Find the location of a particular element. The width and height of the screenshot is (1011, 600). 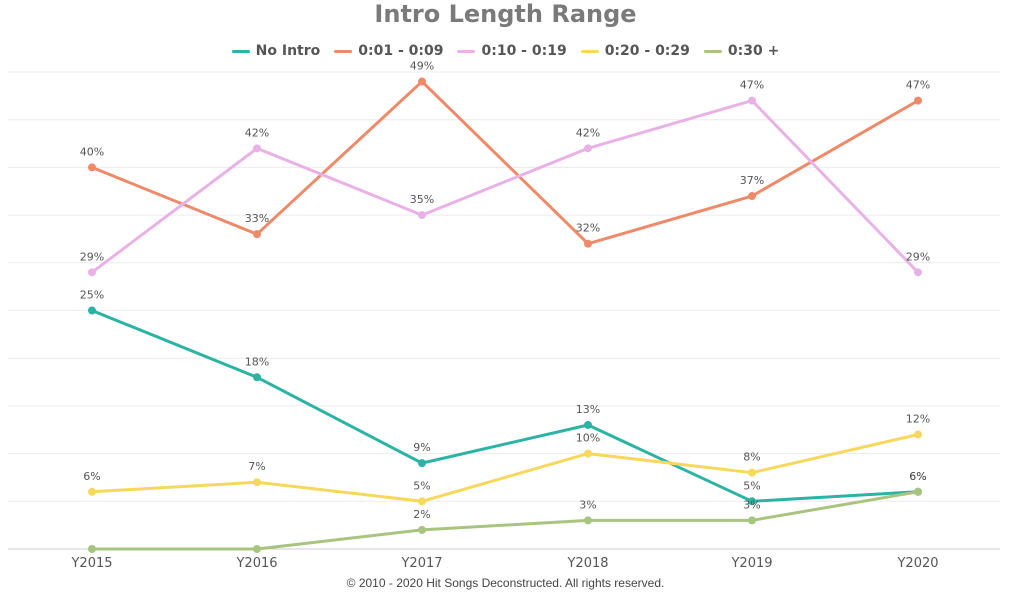

x-tick-label: Y2018 is located at coordinates (587, 563).